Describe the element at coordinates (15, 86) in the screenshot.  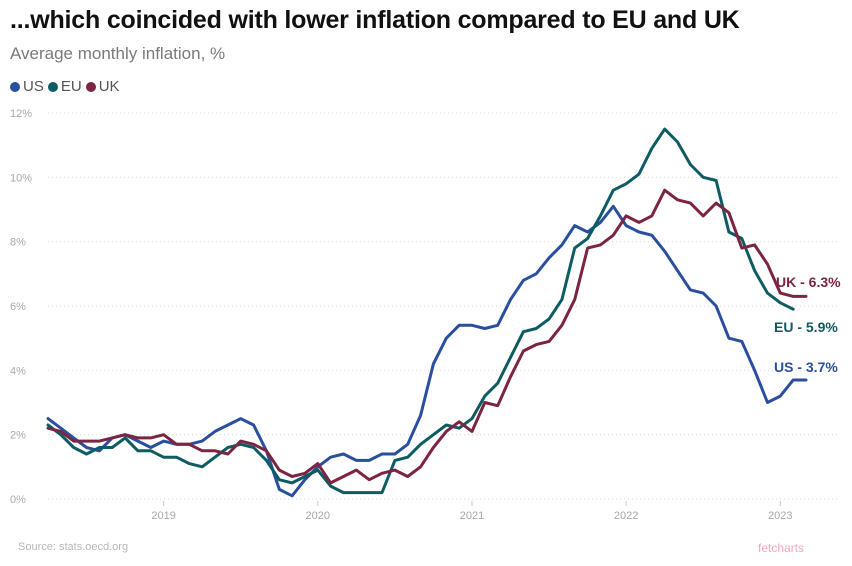
I see `legend-dot-us` at that location.